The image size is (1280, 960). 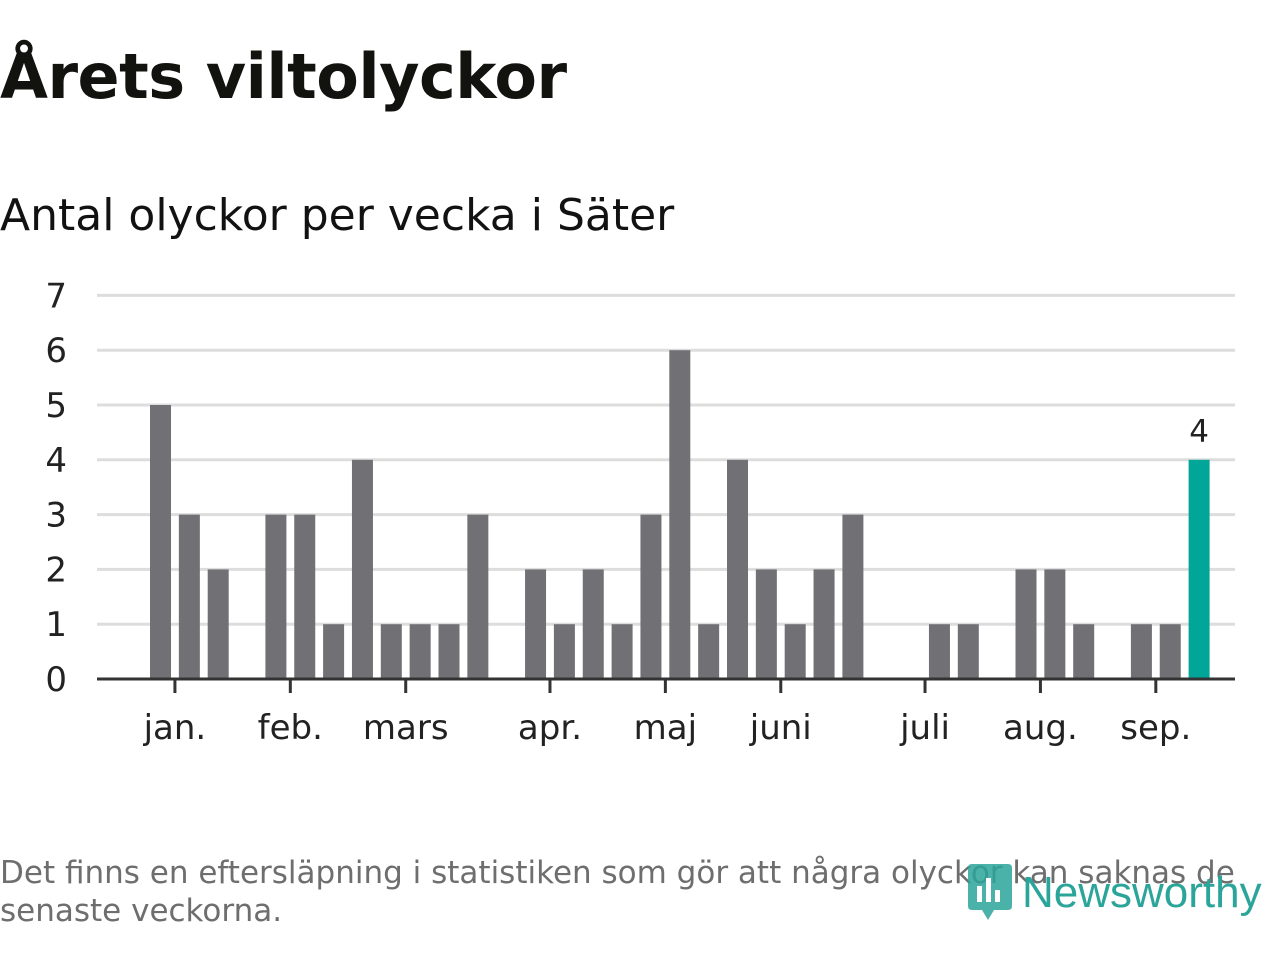 I want to click on newsworthy-logo-icon, so click(x=990, y=892).